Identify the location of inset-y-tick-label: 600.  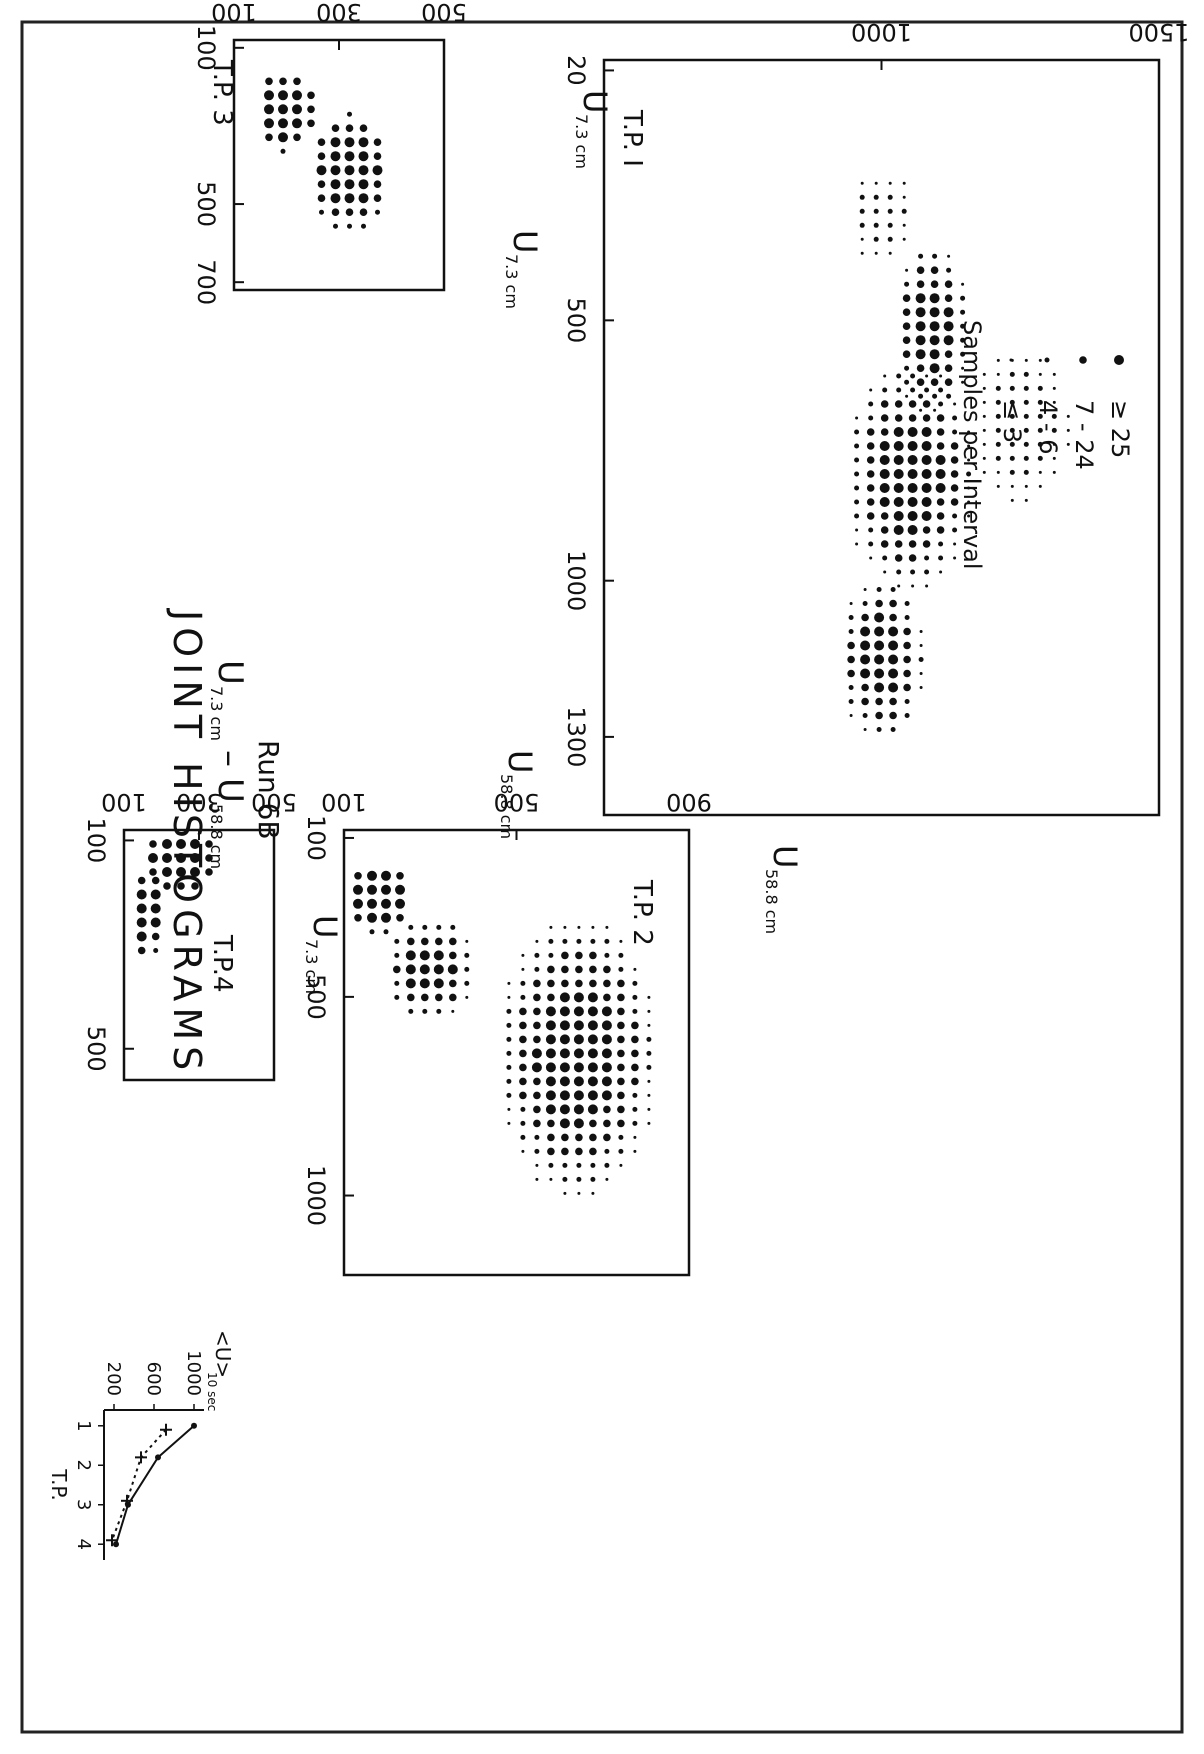
(153, 1379).